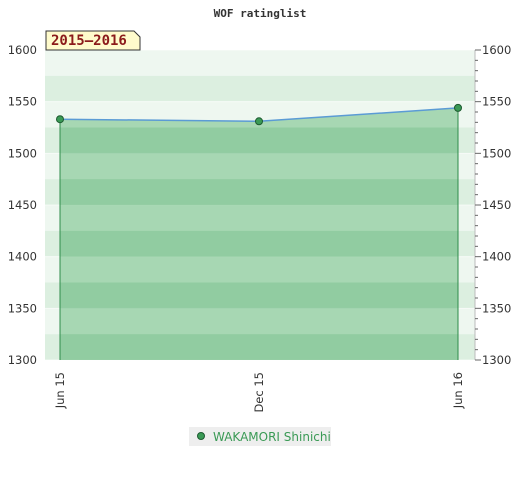  Describe the element at coordinates (60, 390) in the screenshot. I see `x-tick-label: Jun 15` at that location.